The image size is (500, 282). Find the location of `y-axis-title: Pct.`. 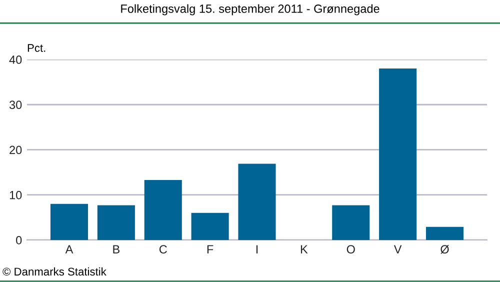

y-axis-title: Pct. is located at coordinates (37, 48).